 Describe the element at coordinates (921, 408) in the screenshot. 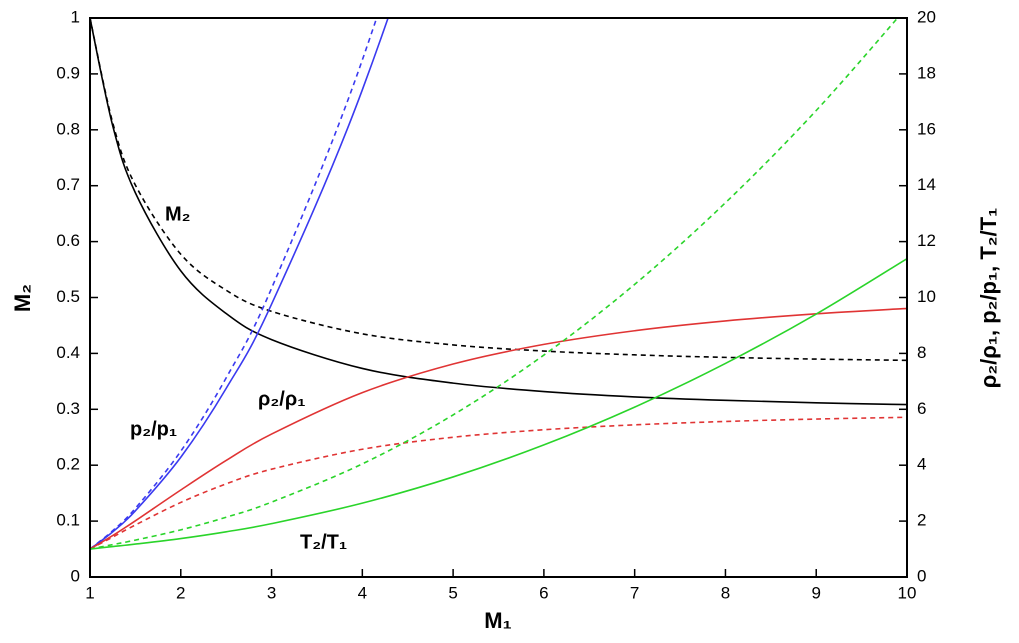

I see `y2-tick-label: 6` at that location.